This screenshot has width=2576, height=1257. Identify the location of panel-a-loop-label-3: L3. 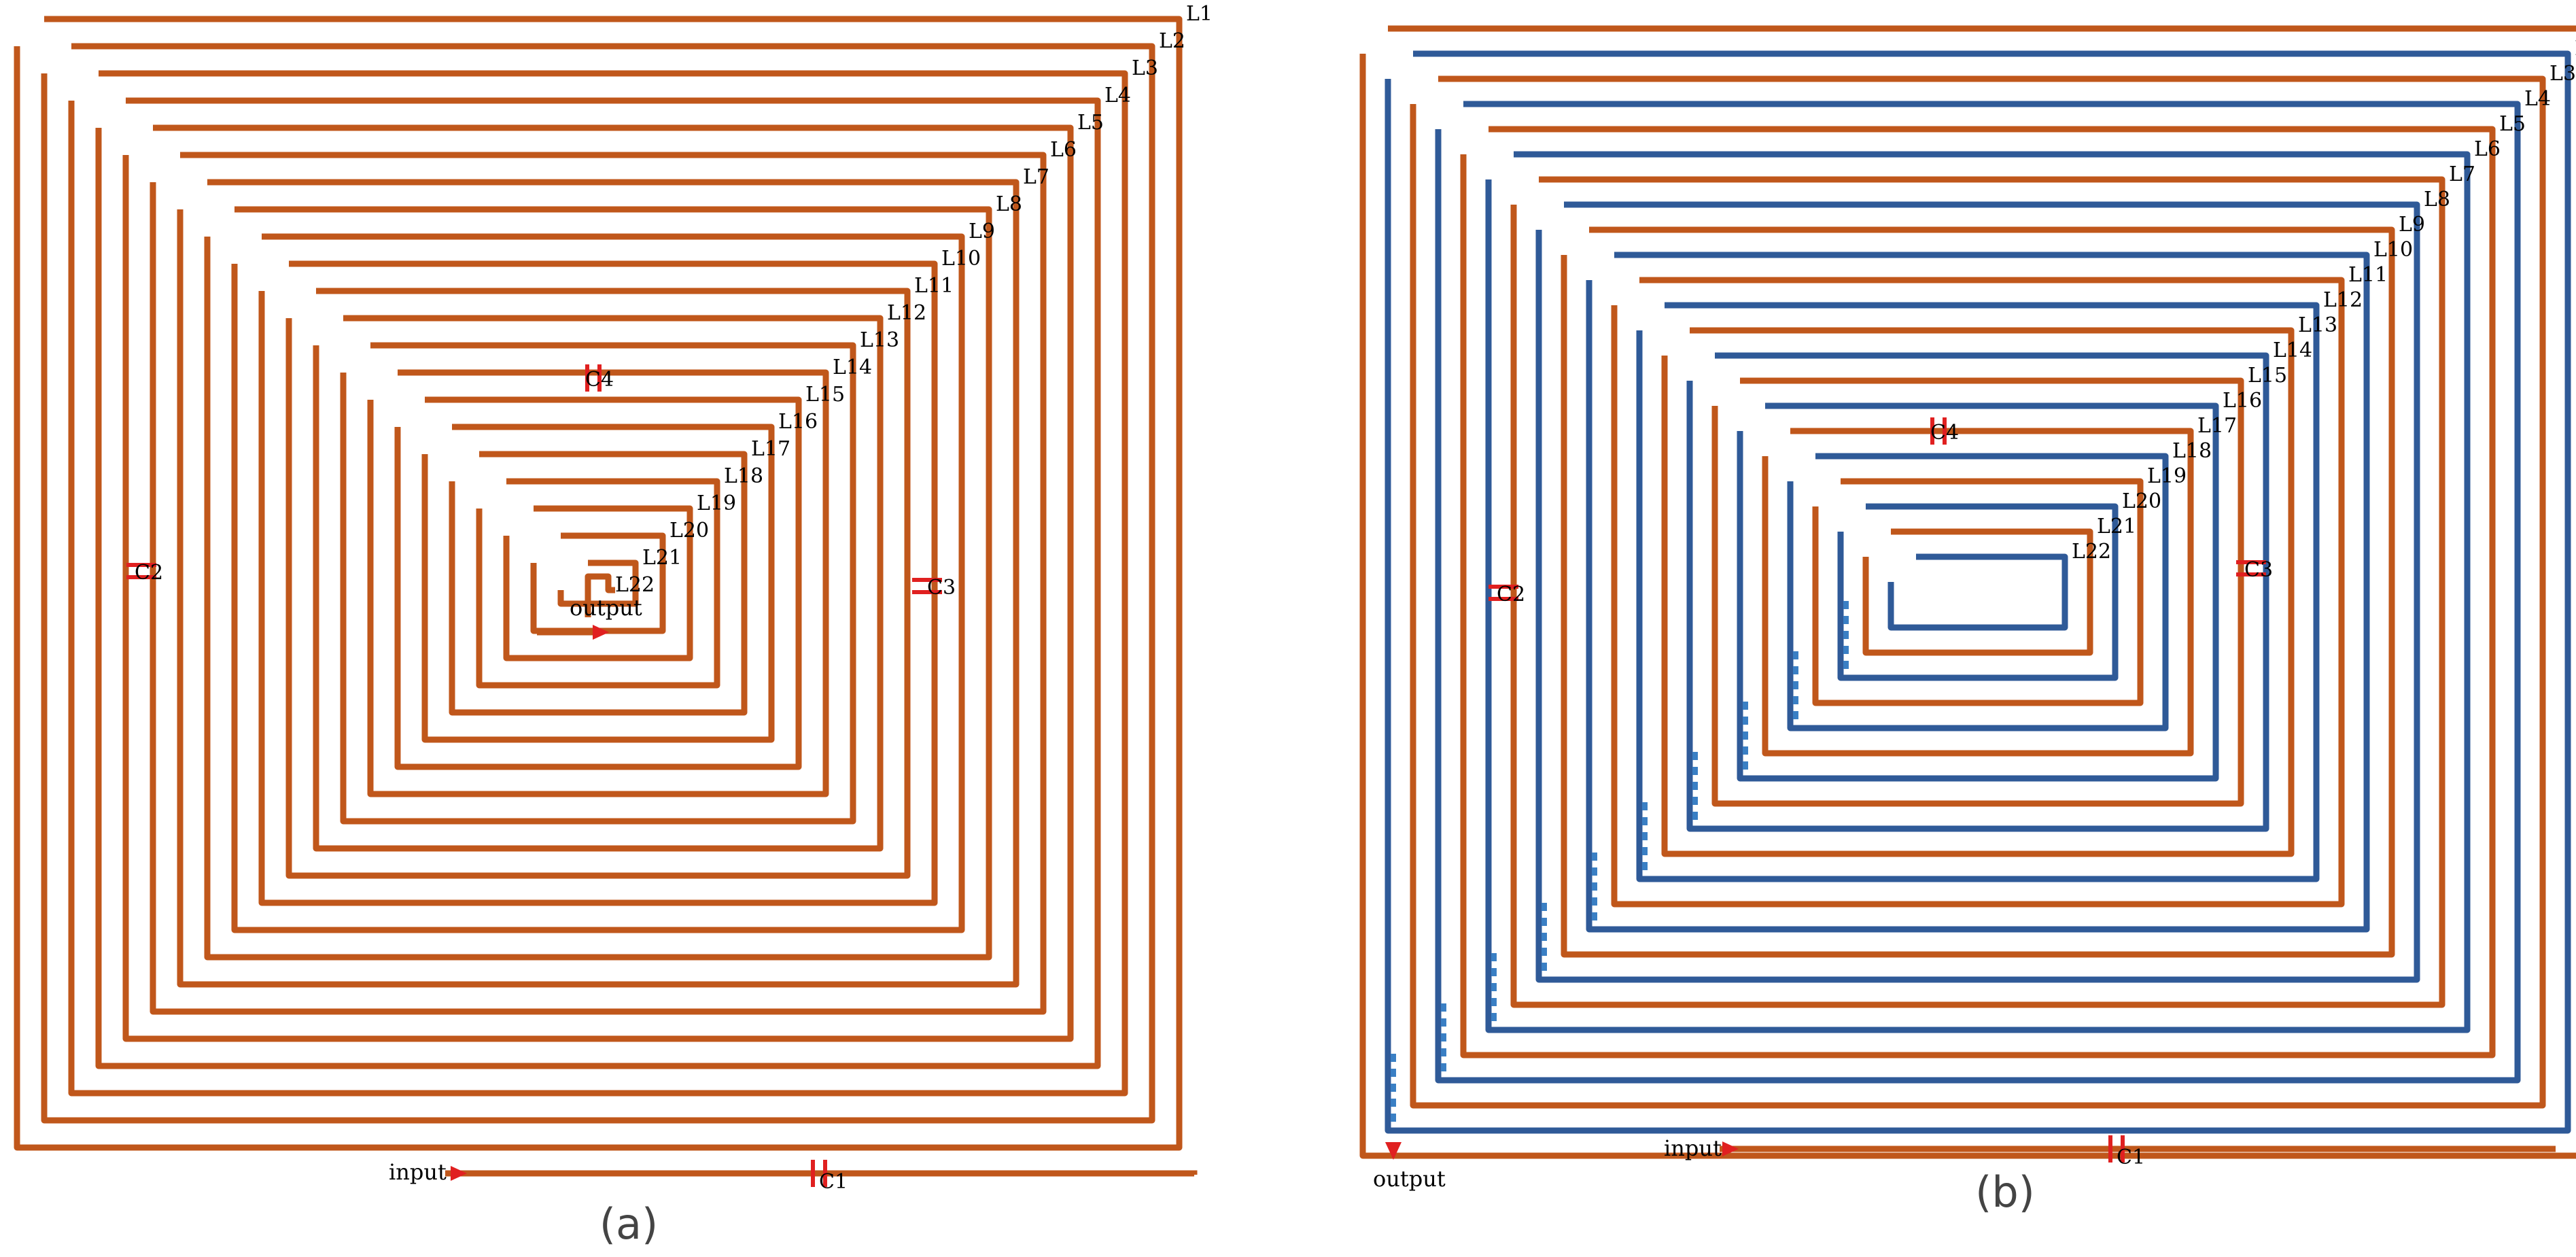
(1145, 68).